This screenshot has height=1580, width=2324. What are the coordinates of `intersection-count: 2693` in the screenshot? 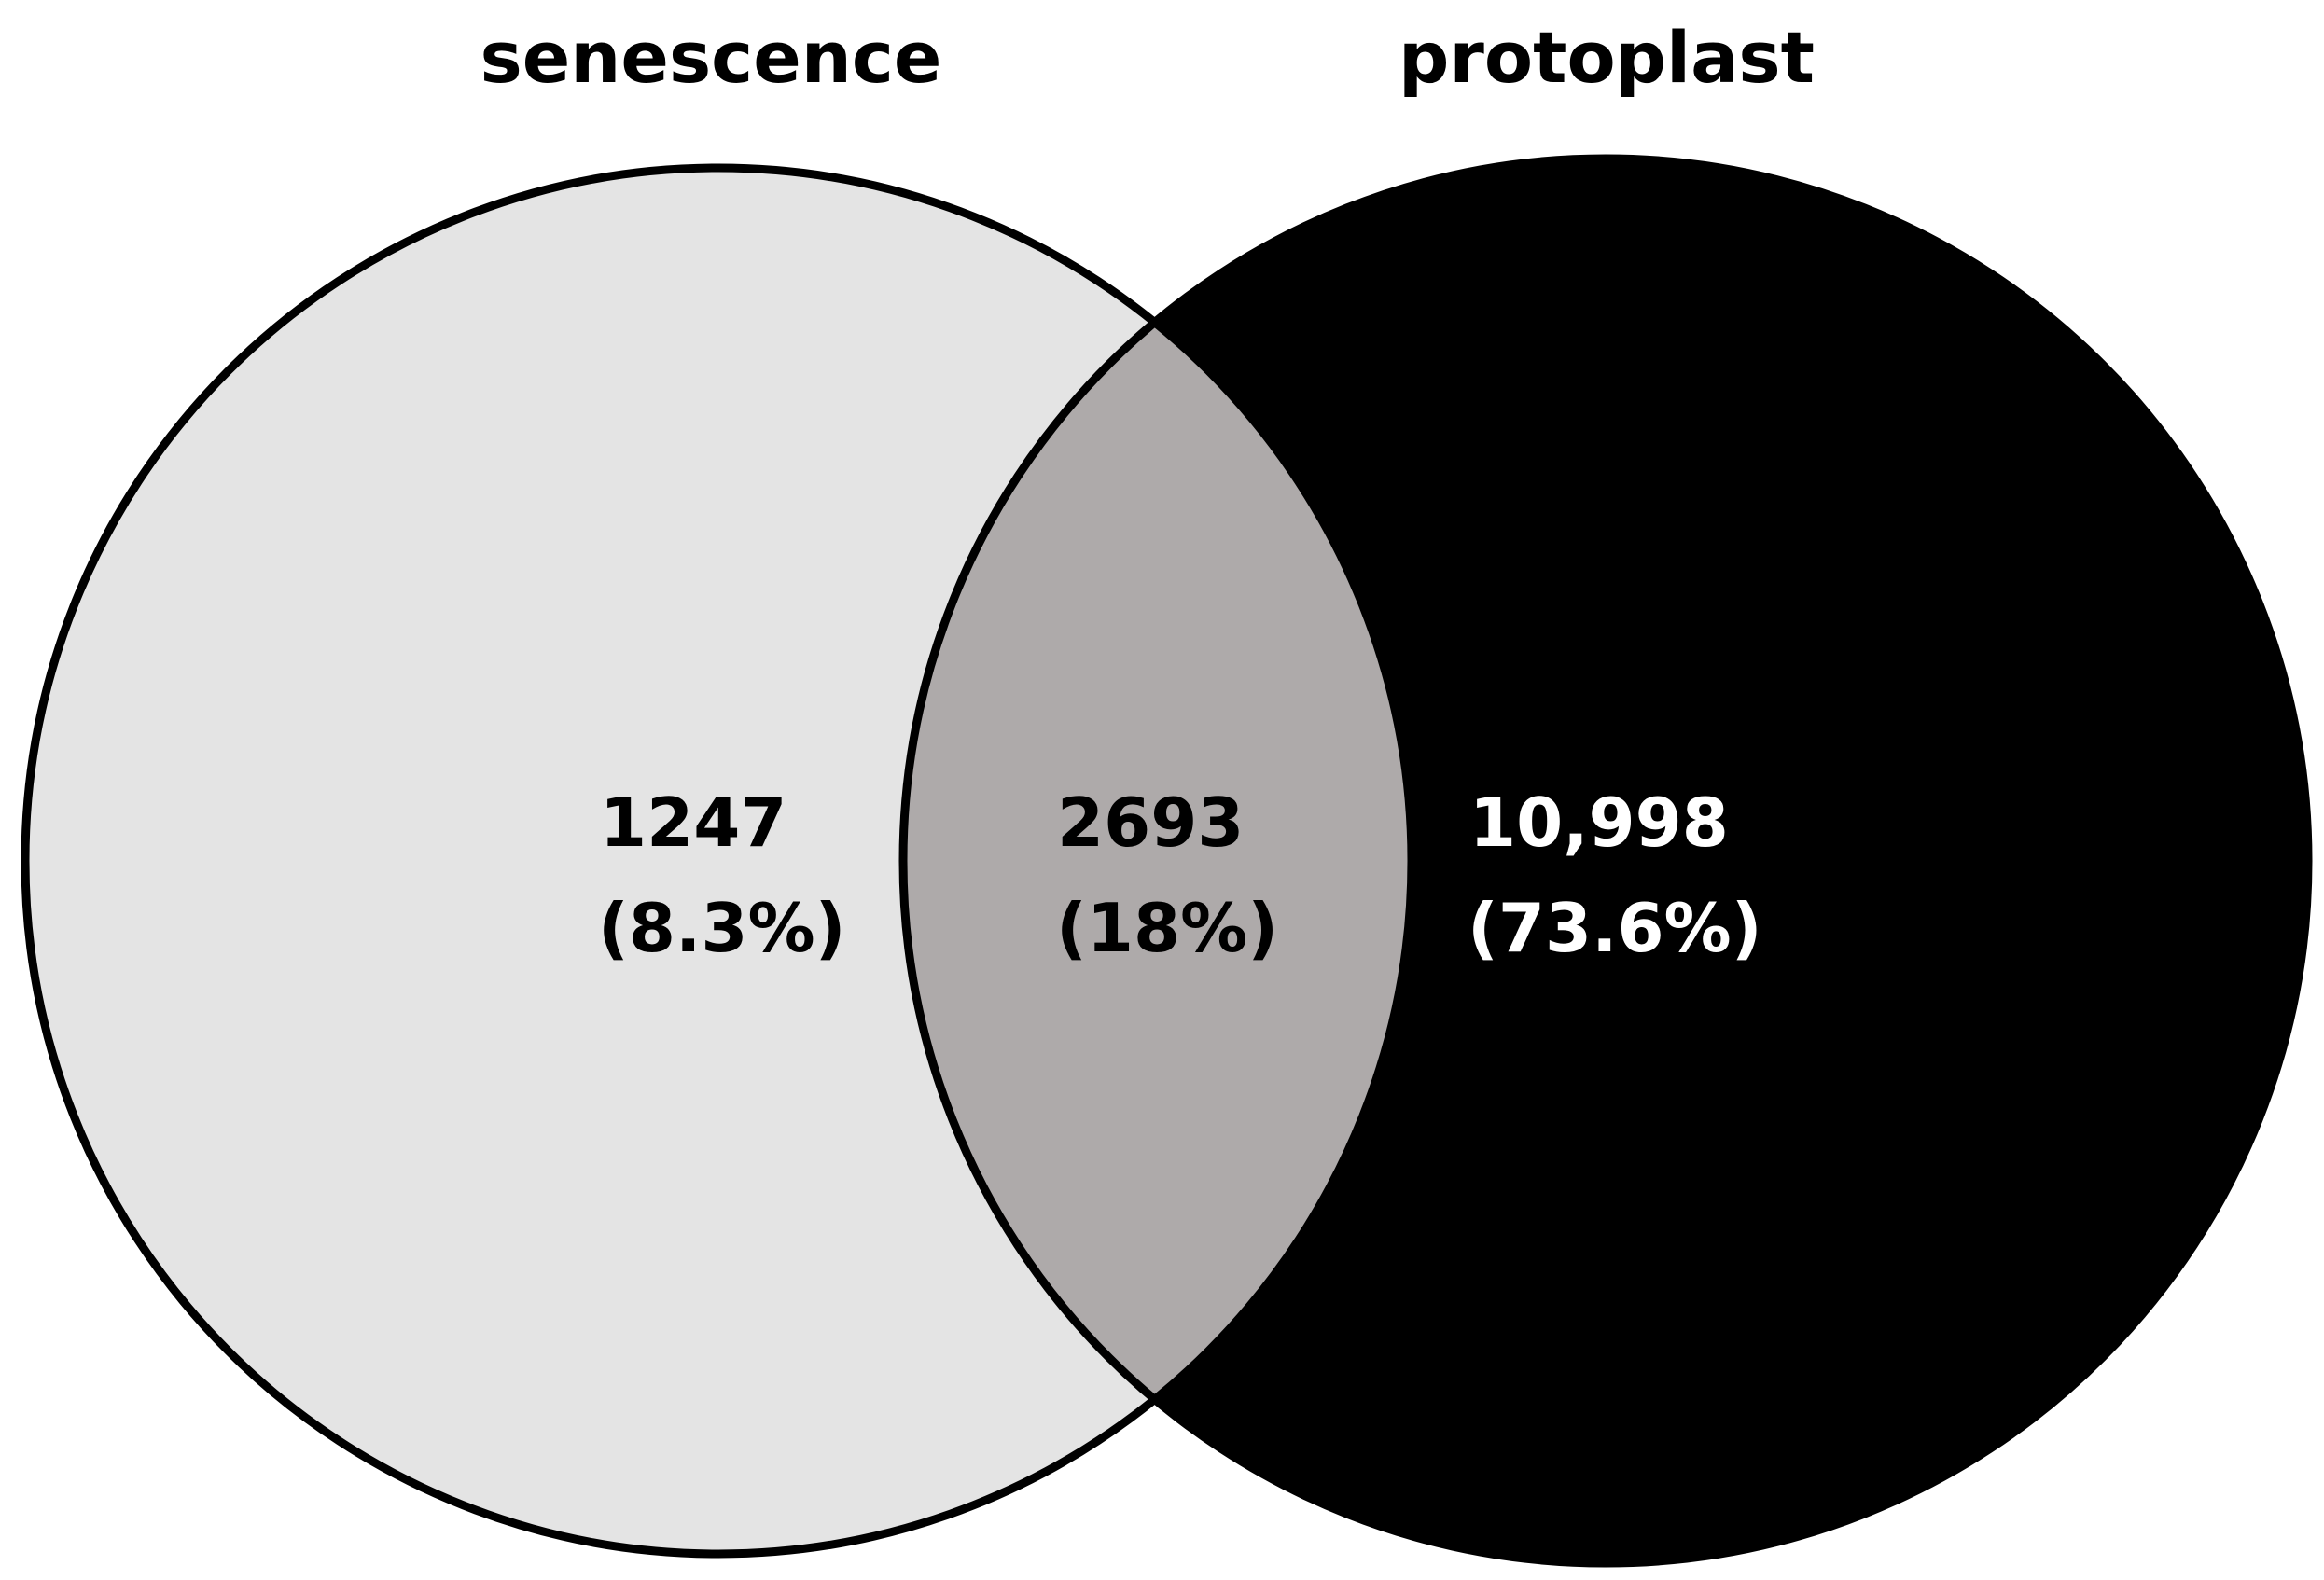 It's located at (1150, 822).